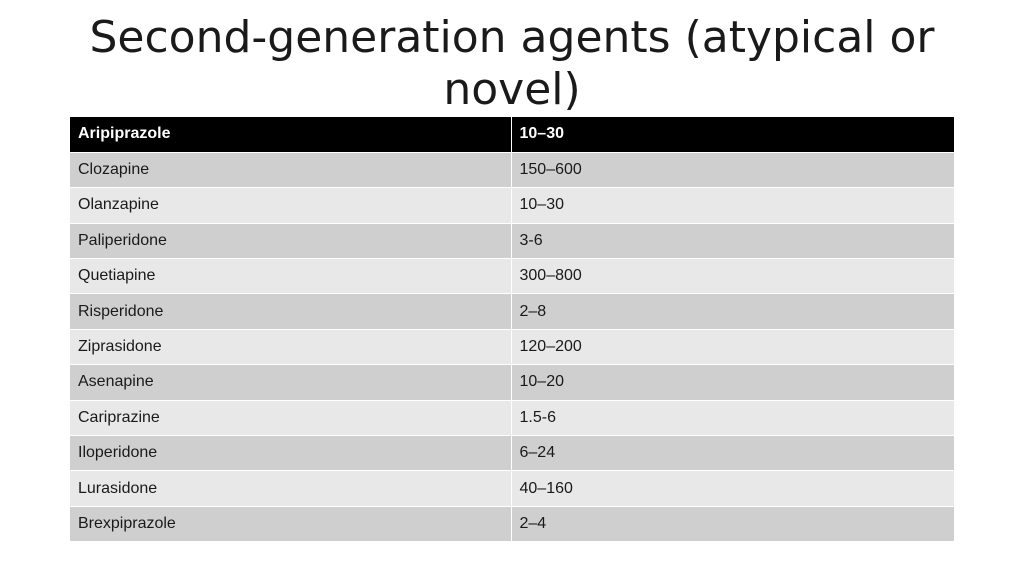  What do you see at coordinates (733, 205) in the screenshot?
I see `dose-cell: 10–30` at bounding box center [733, 205].